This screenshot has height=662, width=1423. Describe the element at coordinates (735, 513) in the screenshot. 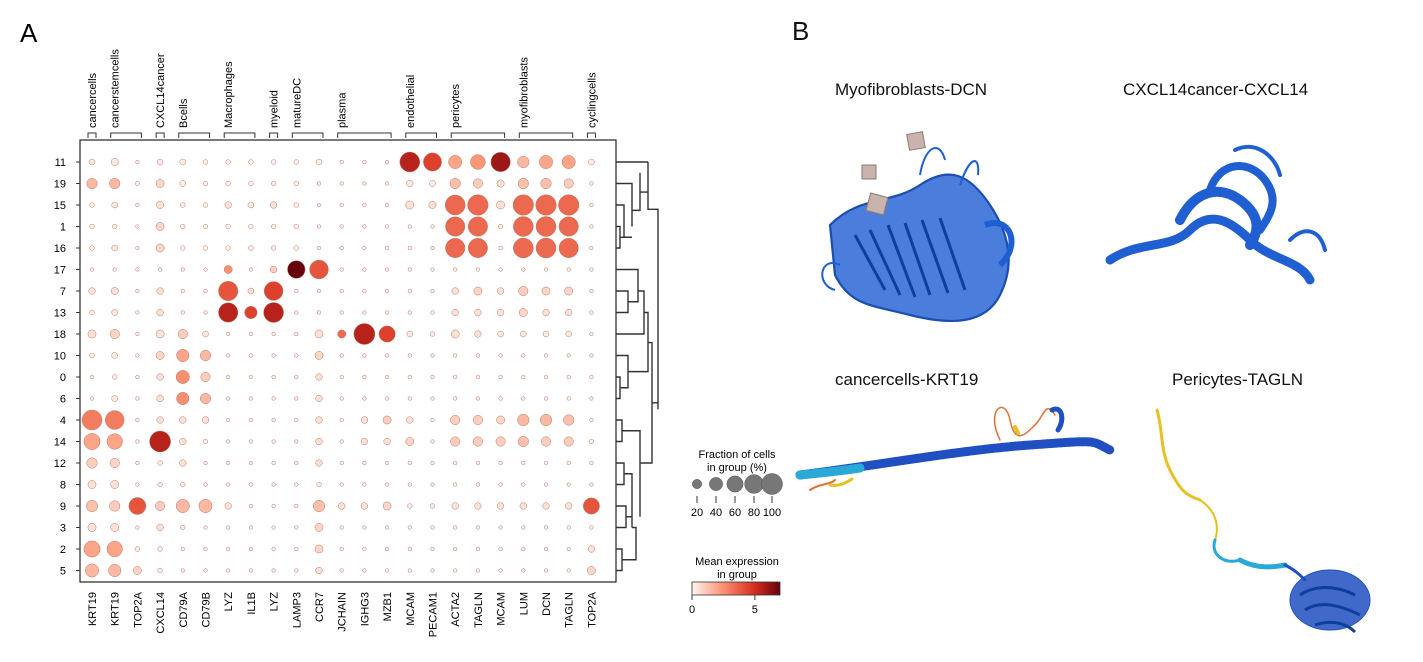

I see `size-legend-label: 60` at that location.